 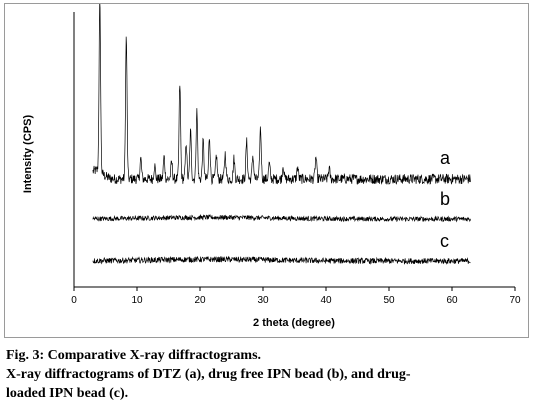 What do you see at coordinates (389, 300) in the screenshot?
I see `x-tick-label: 50` at bounding box center [389, 300].